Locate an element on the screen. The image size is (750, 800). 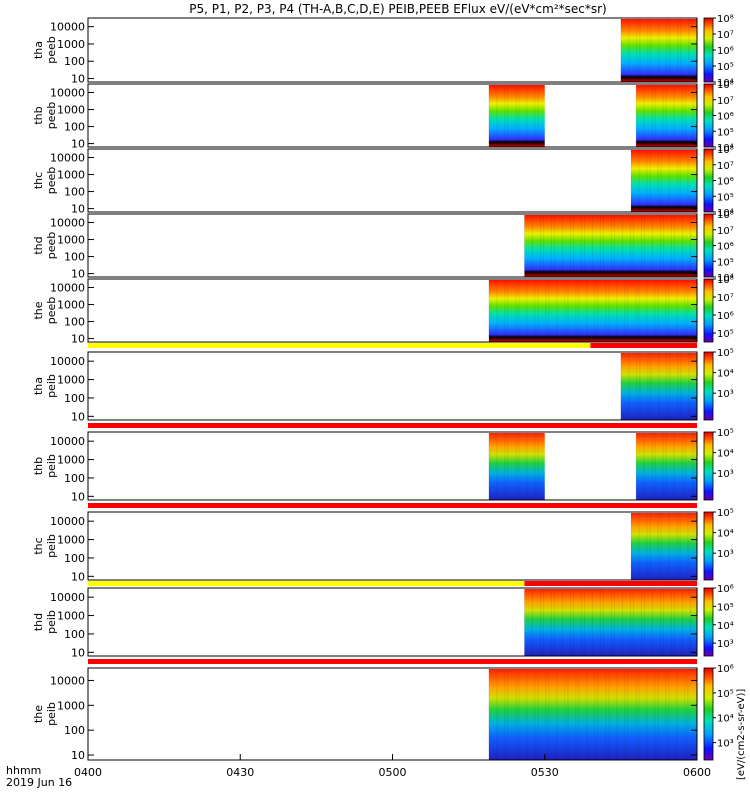
x-tick-label: 0400 is located at coordinates (88, 772).